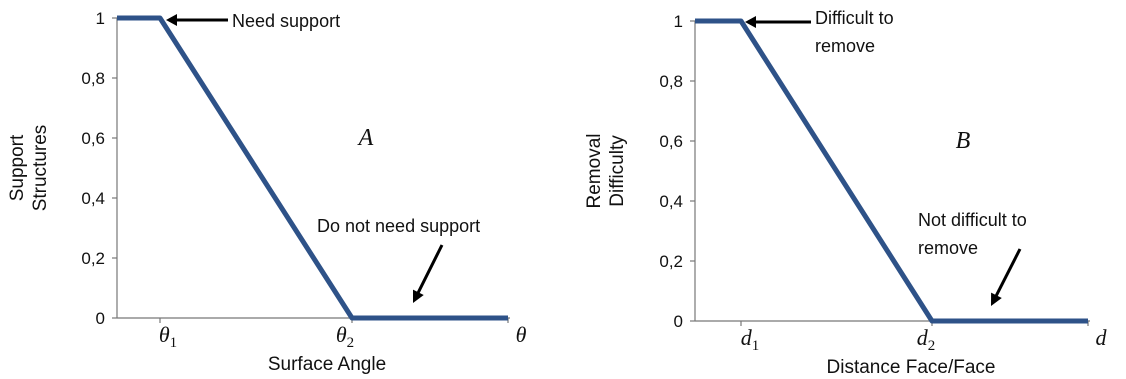 The height and width of the screenshot is (379, 1126). What do you see at coordinates (926, 339) in the screenshot?
I see `x-tick-label: d2` at bounding box center [926, 339].